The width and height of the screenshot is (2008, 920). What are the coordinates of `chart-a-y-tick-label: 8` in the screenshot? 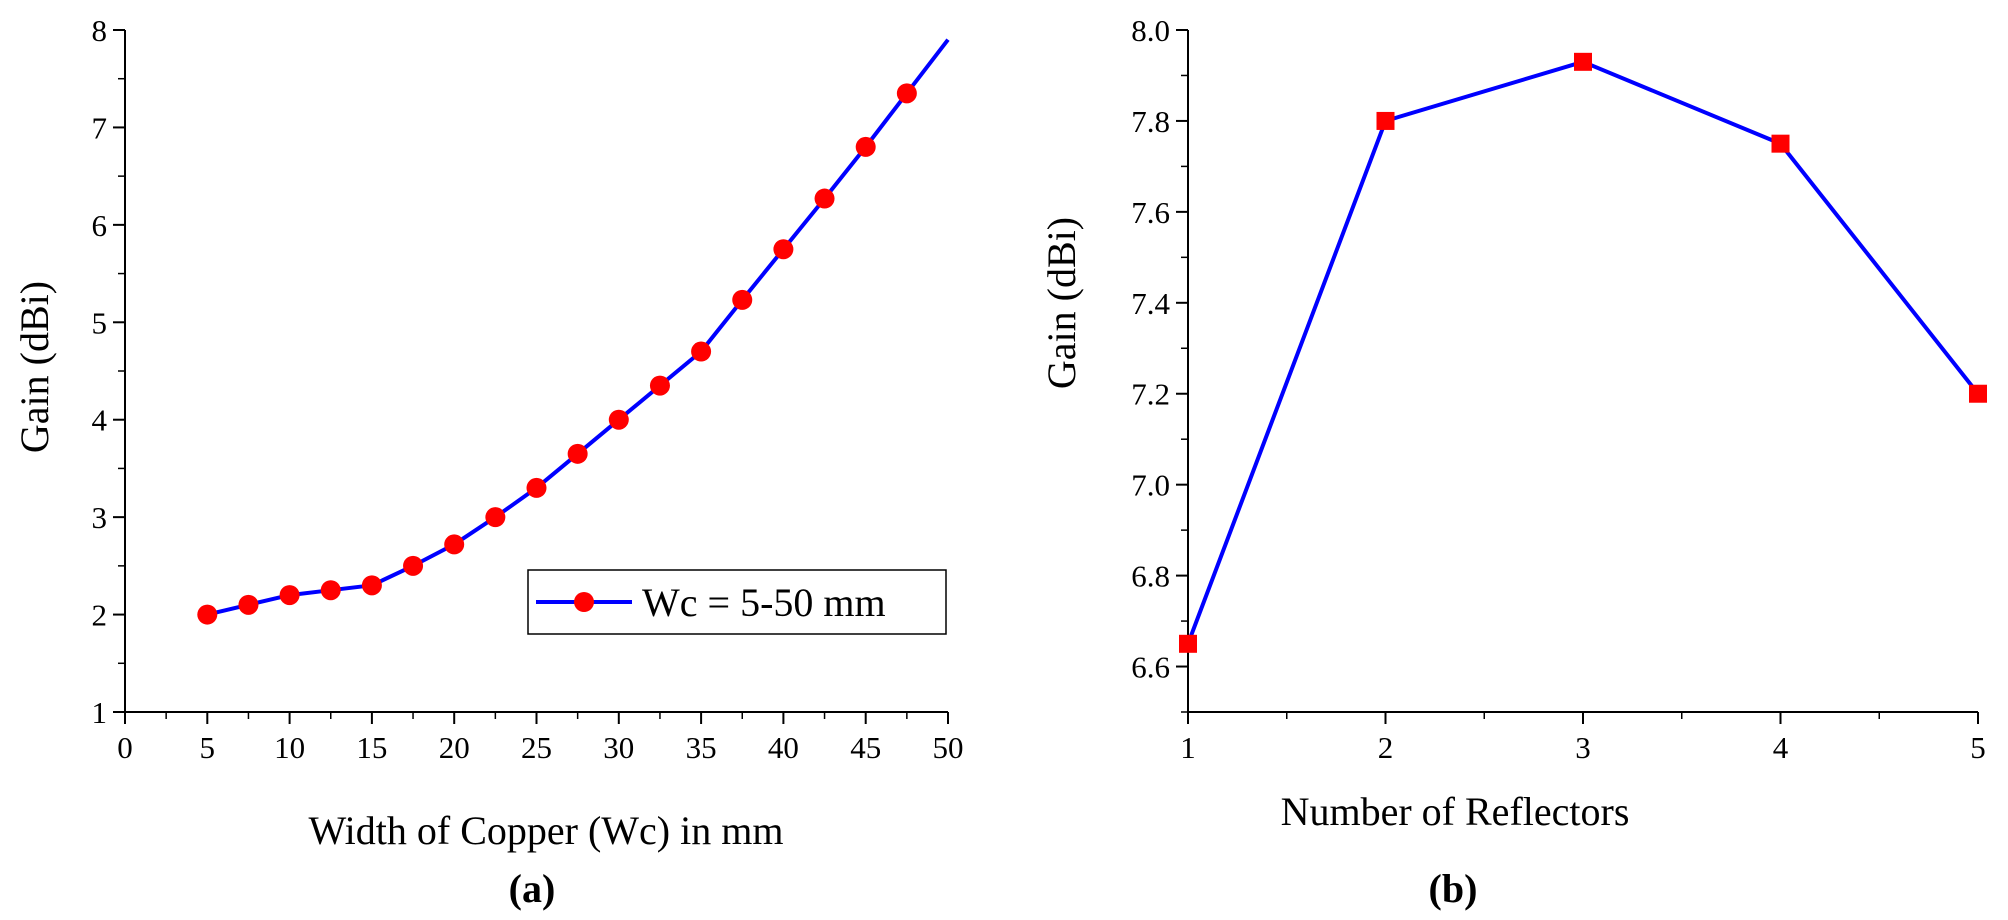 It's located at (100, 30).